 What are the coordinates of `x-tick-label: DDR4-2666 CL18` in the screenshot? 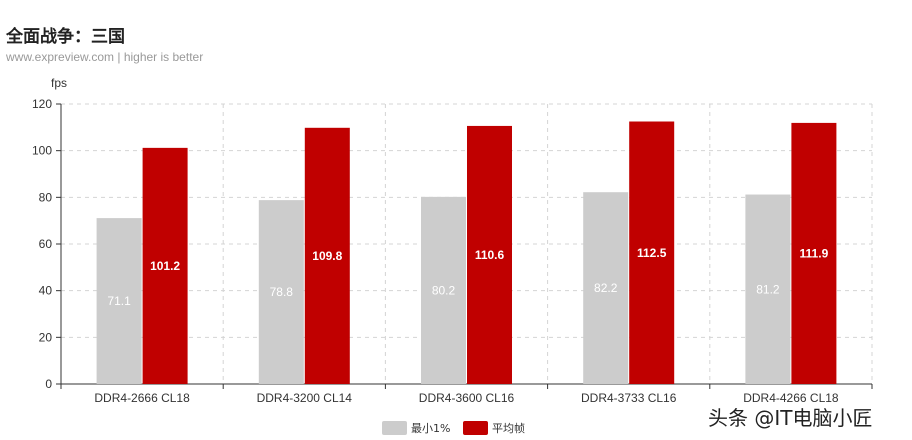 It's located at (142, 398).